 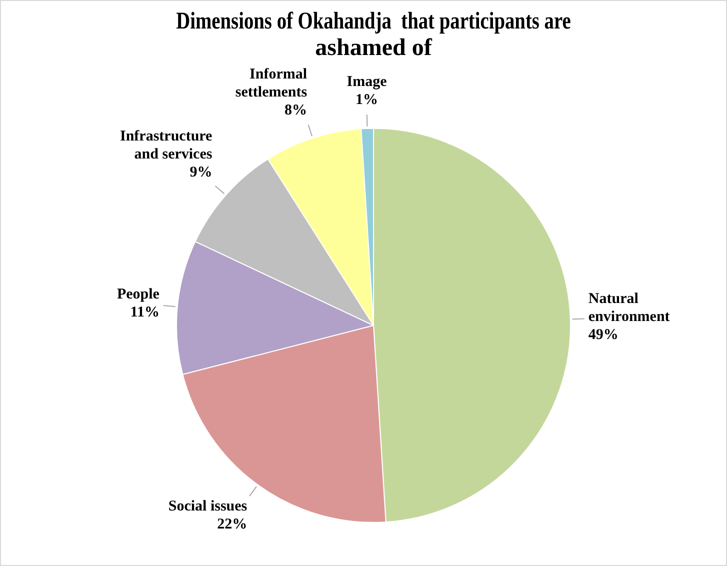 What do you see at coordinates (296, 110) in the screenshot?
I see `data-label: 8%` at bounding box center [296, 110].